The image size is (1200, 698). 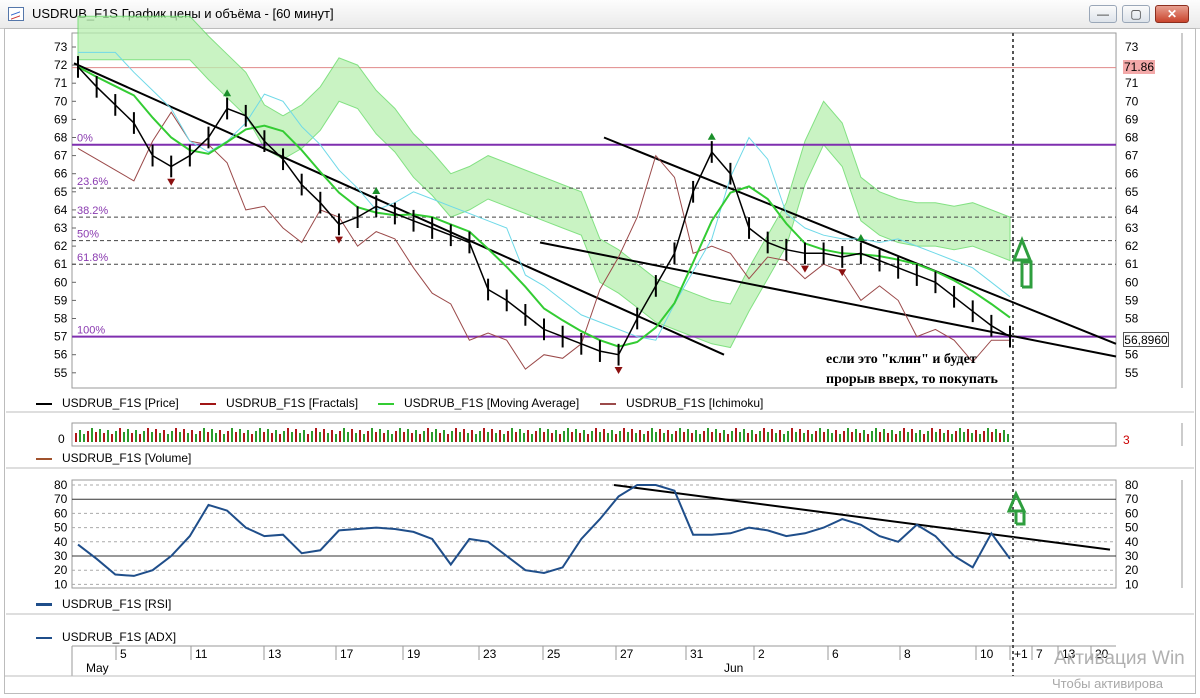 What do you see at coordinates (1016, 508) in the screenshot?
I see `green-rsi-arrow-icon` at bounding box center [1016, 508].